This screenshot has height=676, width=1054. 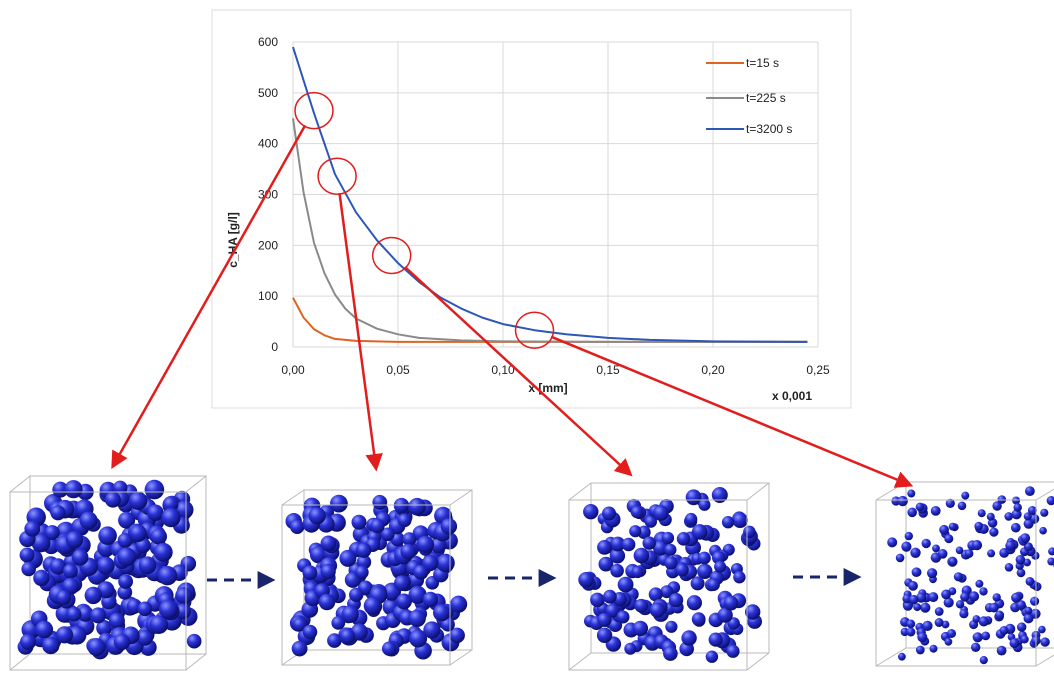 I want to click on cube-front-face, so click(x=98, y=581).